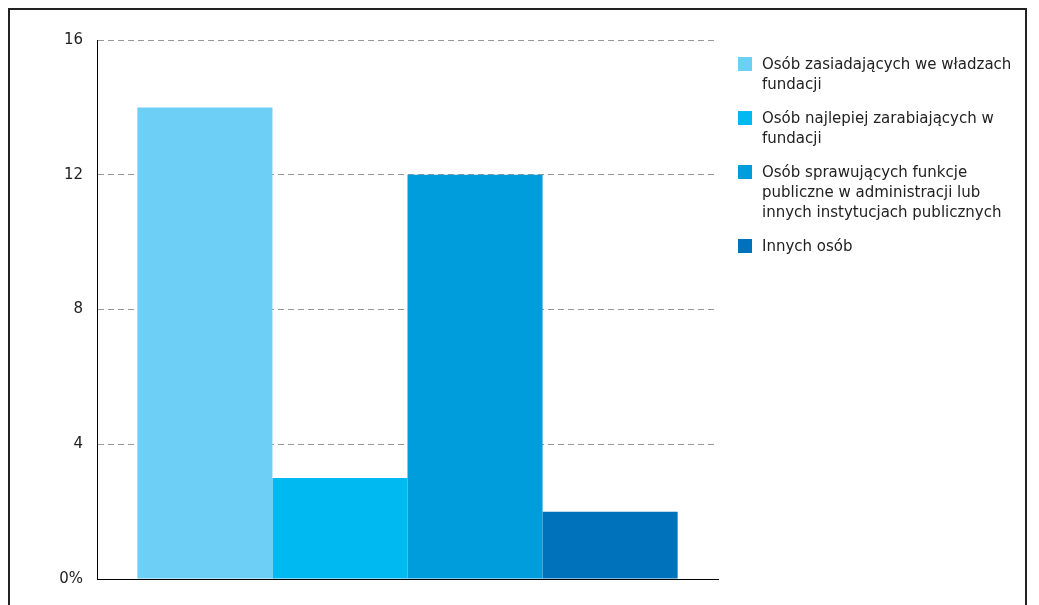  I want to click on y-tick-label: 12, so click(73, 173).